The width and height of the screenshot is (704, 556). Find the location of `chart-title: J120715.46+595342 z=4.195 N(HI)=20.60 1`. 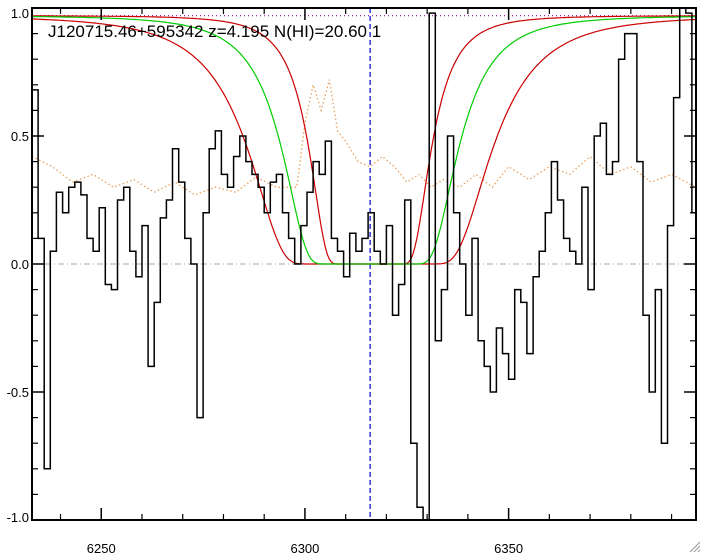

chart-title: J120715.46+595342 z=4.195 N(HI)=20.60 1 is located at coordinates (214, 31).